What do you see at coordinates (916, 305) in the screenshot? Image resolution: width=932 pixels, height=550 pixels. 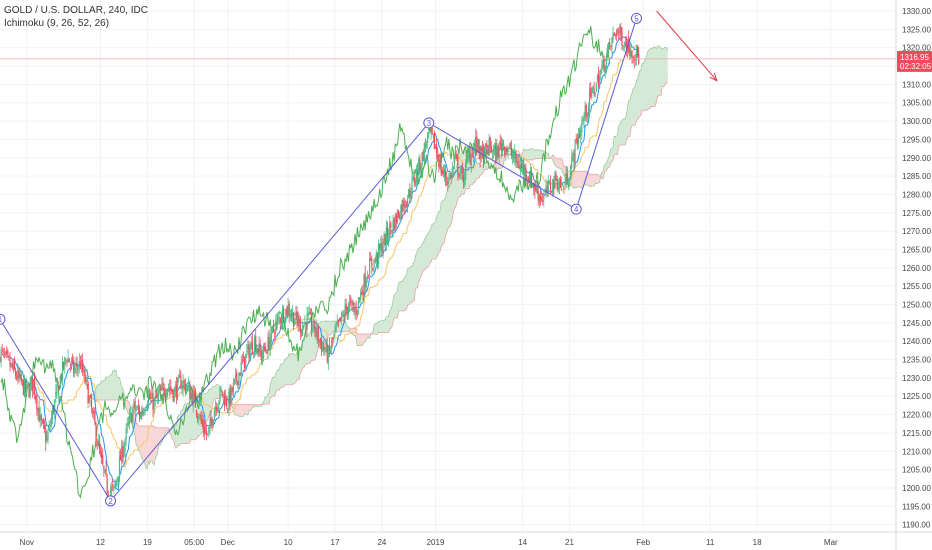 I see `price-tick-label: 1250.00` at bounding box center [916, 305].